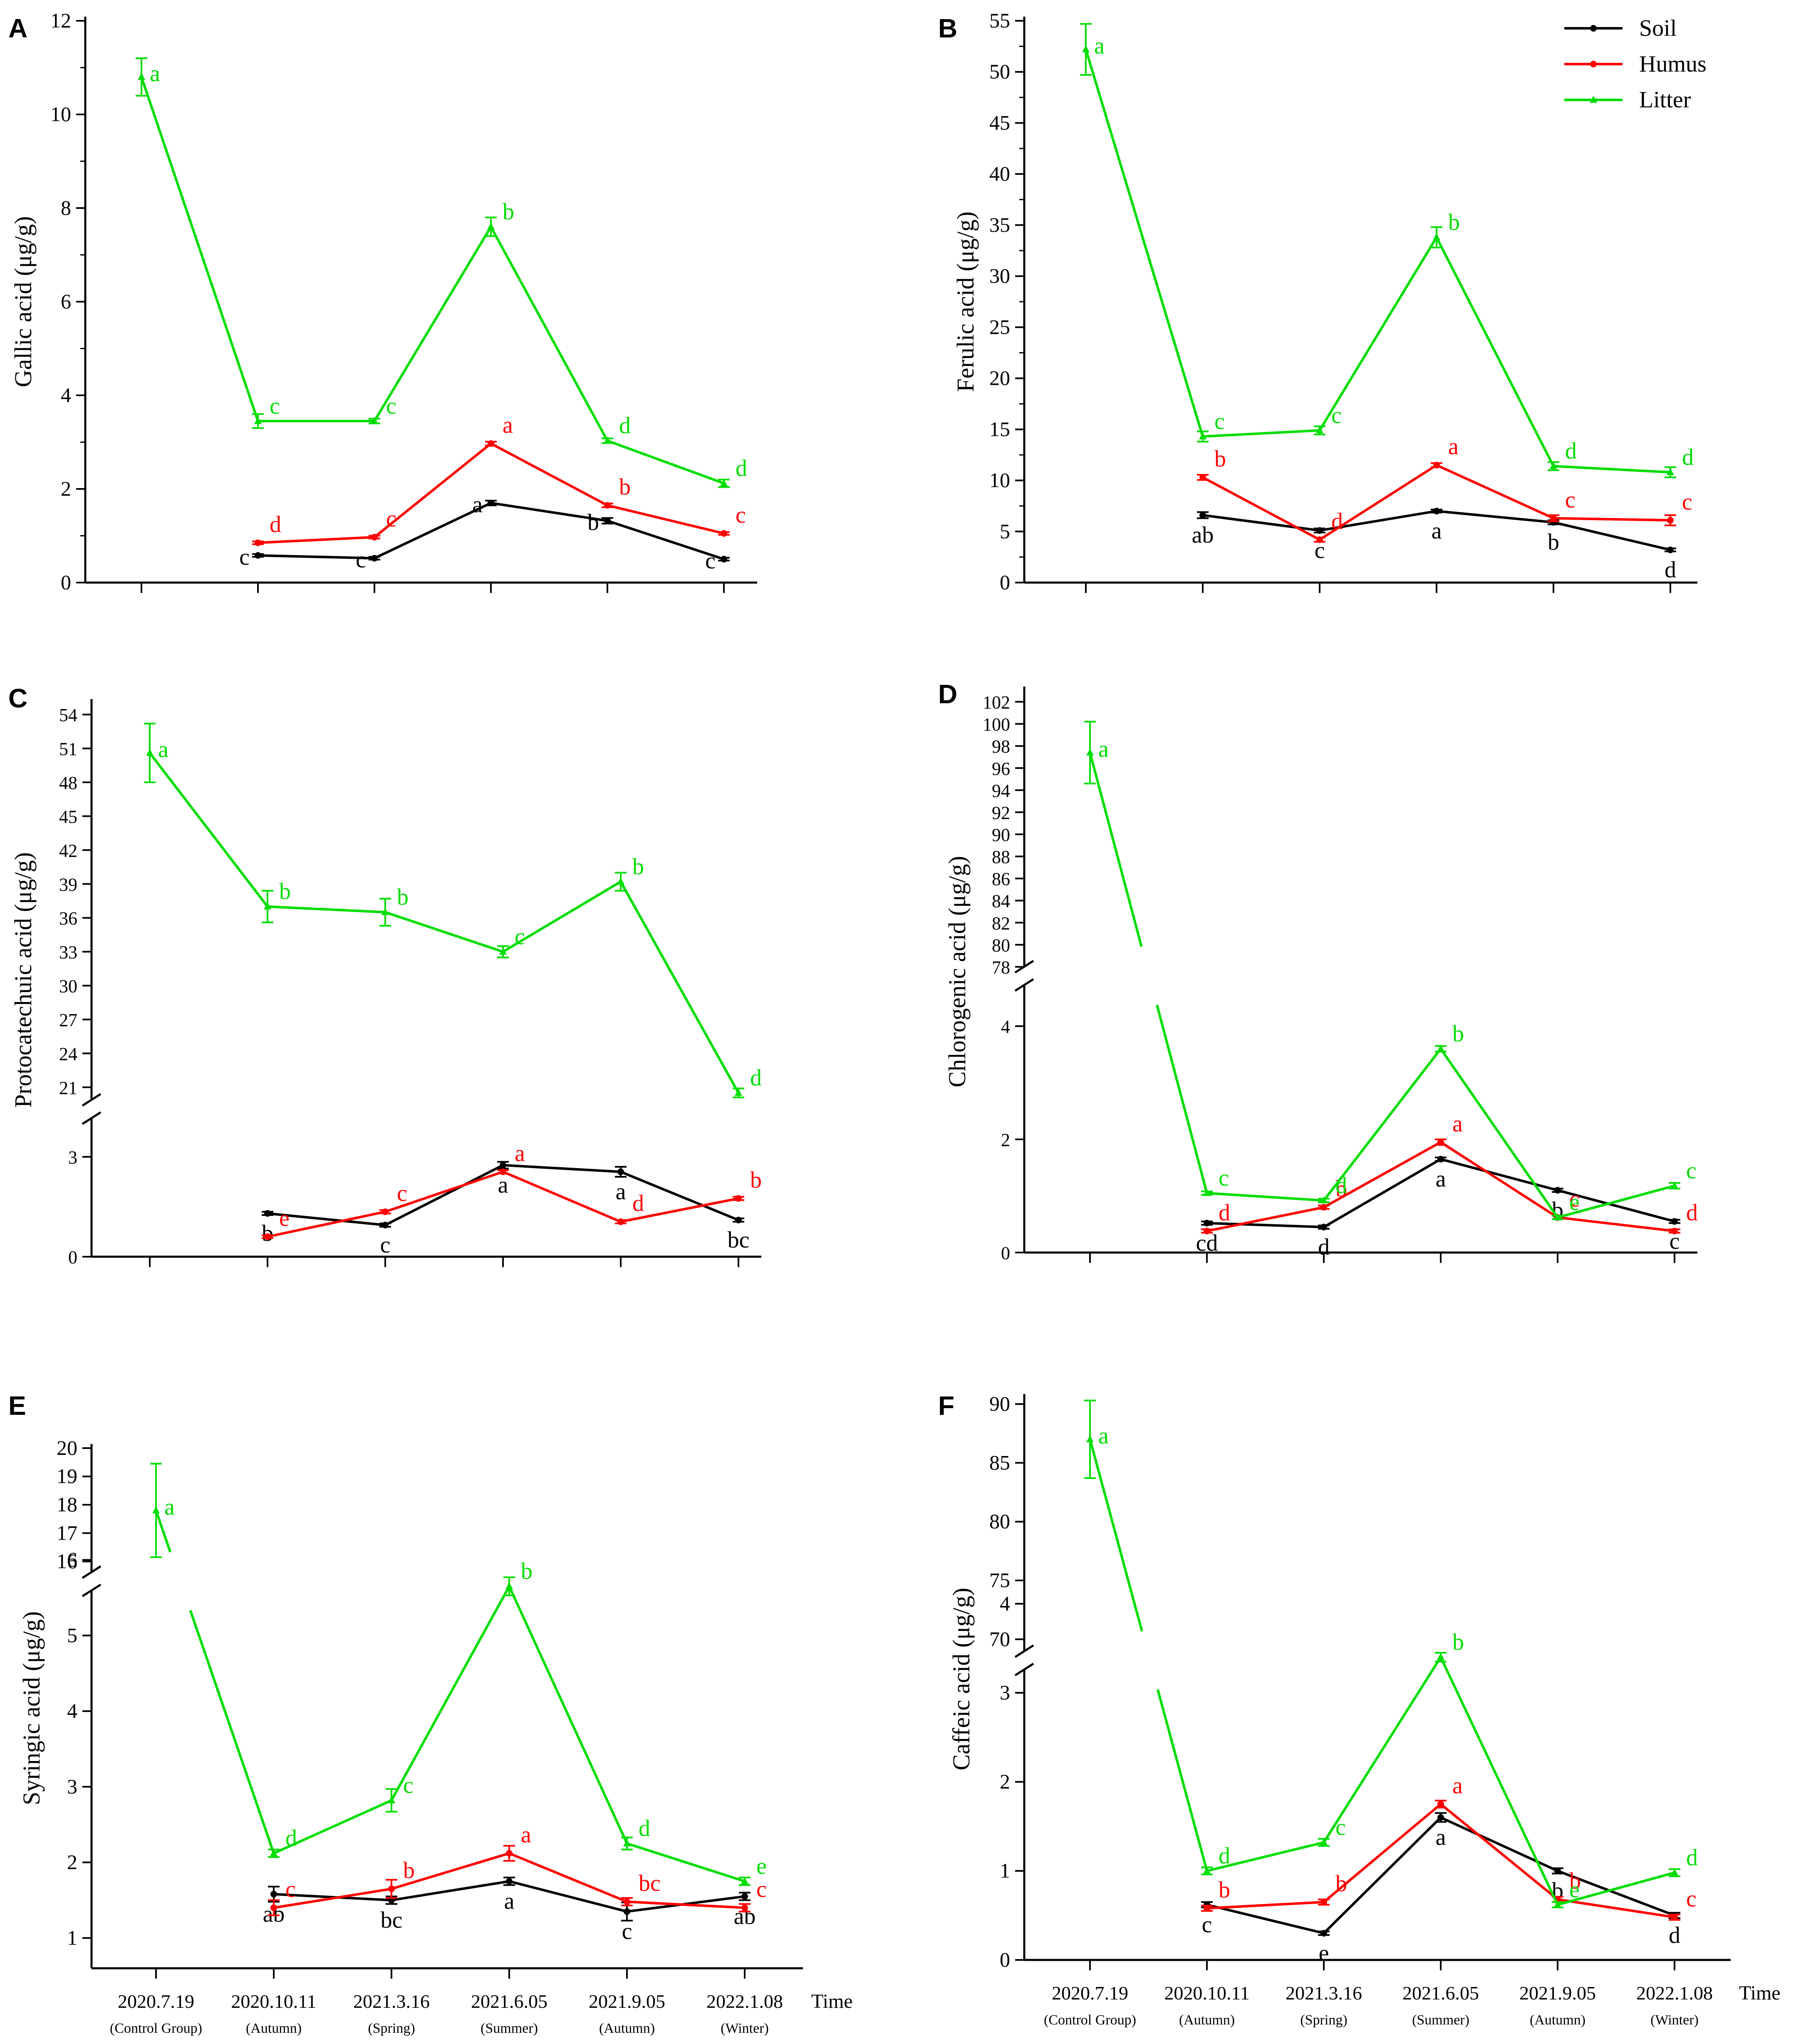 This screenshot has width=1796, height=2044. Describe the element at coordinates (72, 1711) in the screenshot. I see `y-tick-label: 4` at that location.